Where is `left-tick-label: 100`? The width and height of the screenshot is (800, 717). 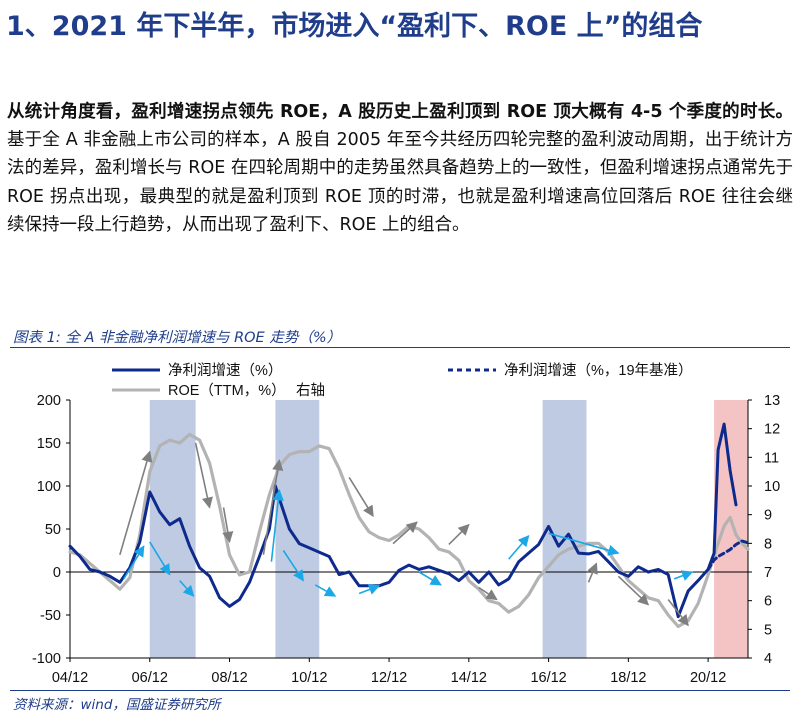
left-tick-label: 100 is located at coordinates (49, 487).